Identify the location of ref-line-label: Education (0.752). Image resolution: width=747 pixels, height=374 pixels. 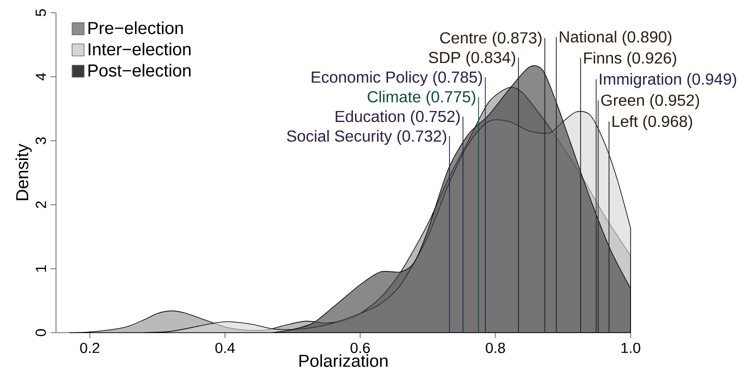
(398, 118).